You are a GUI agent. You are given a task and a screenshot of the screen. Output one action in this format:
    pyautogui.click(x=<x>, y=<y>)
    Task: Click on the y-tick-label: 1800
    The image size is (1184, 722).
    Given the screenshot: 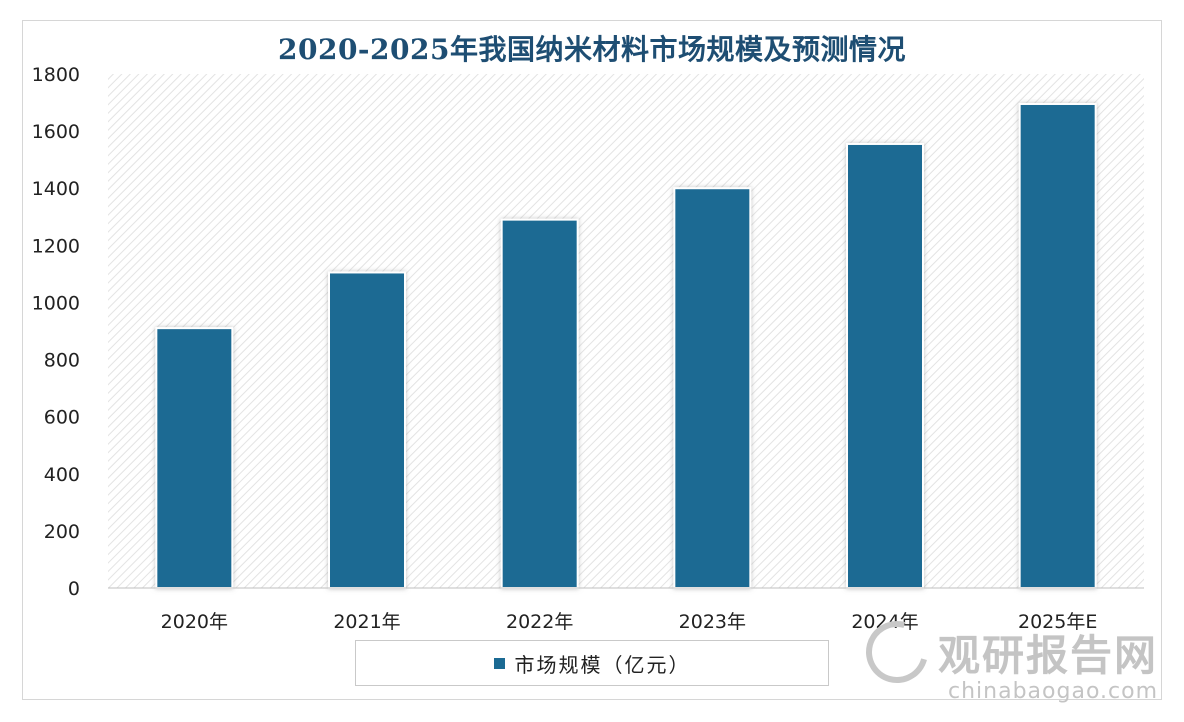 What is the action you would take?
    pyautogui.click(x=56, y=75)
    